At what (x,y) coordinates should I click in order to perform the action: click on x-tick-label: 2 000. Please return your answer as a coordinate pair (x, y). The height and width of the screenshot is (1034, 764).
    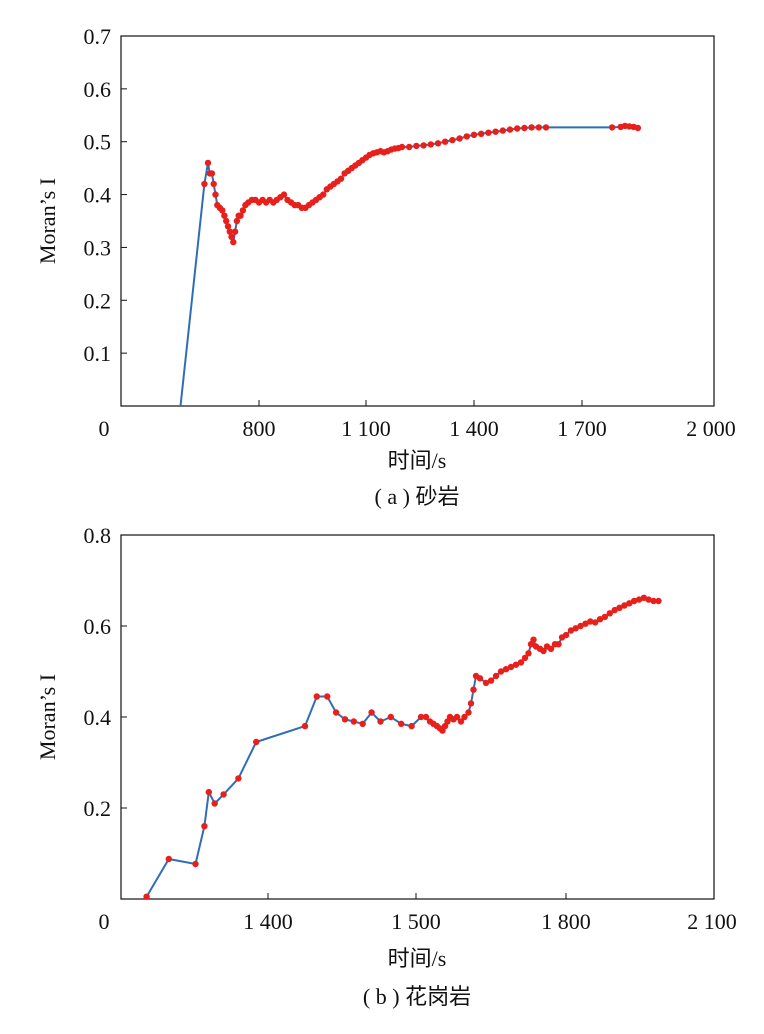
    Looking at the image, I should click on (711, 428).